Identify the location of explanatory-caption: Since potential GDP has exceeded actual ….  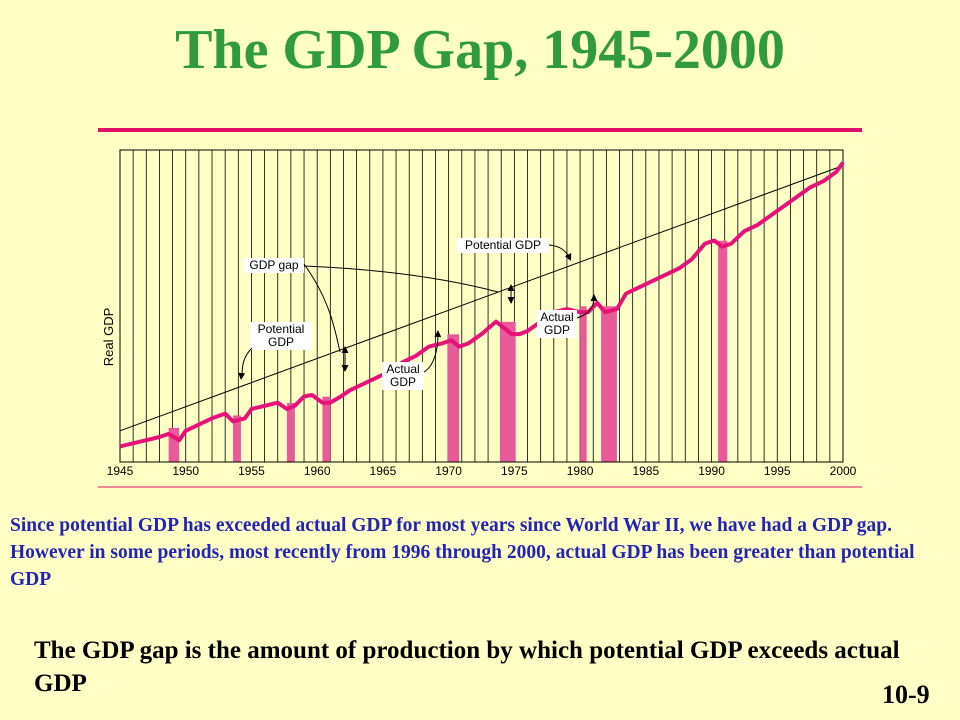
(462, 552).